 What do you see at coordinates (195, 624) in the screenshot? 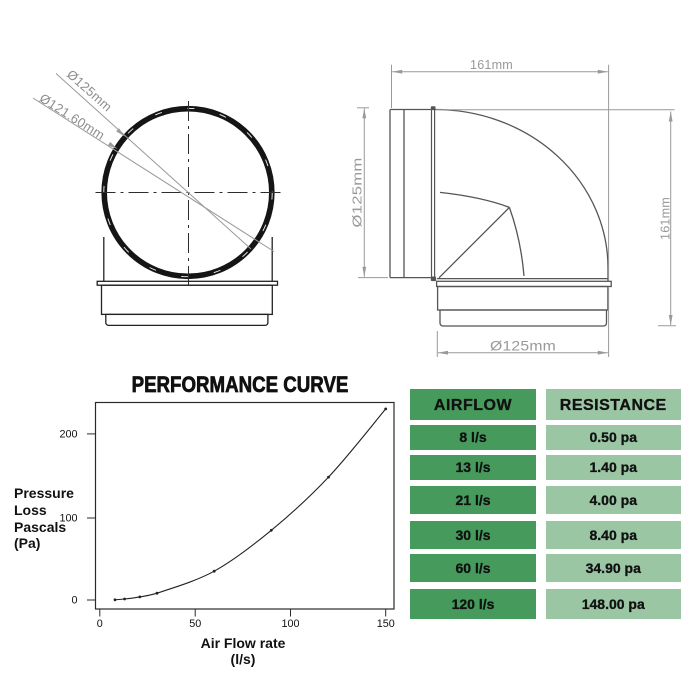
I see `svg-text: 50` at bounding box center [195, 624].